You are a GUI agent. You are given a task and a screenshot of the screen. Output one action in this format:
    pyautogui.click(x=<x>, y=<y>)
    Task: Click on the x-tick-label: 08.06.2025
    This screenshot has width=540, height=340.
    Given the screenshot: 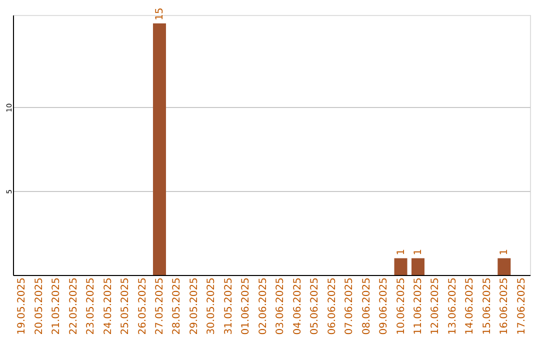 What is the action you would take?
    pyautogui.click(x=366, y=306)
    